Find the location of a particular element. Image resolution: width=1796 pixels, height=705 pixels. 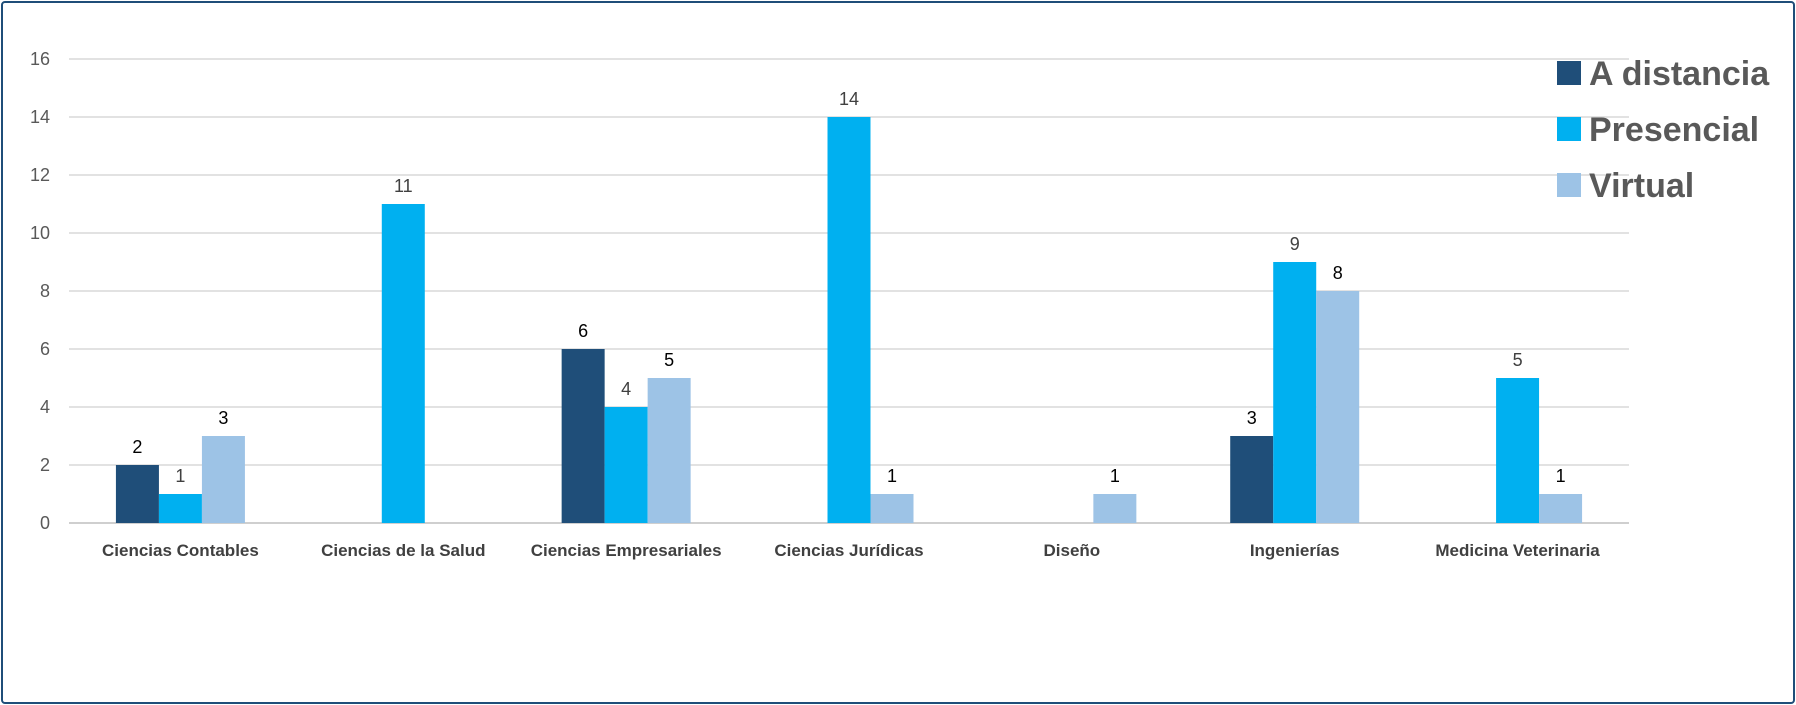

y-tick-label: 14 is located at coordinates (40, 117).